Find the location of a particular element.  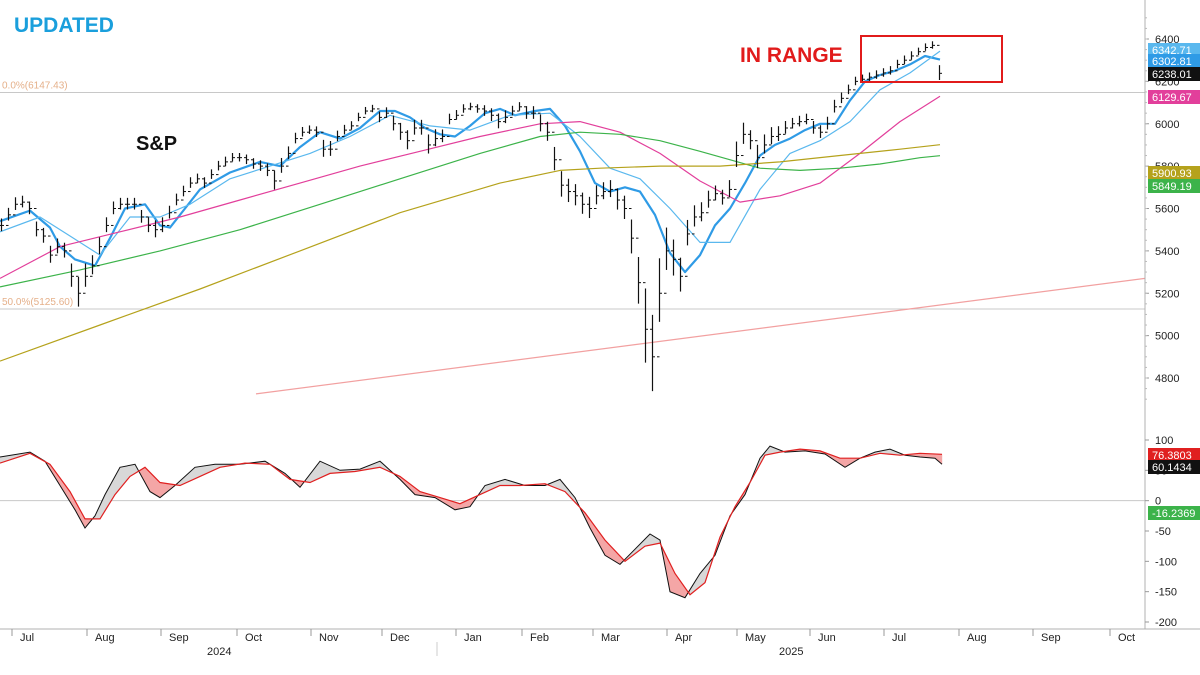

x-tick-label: Sep is located at coordinates (1051, 638).